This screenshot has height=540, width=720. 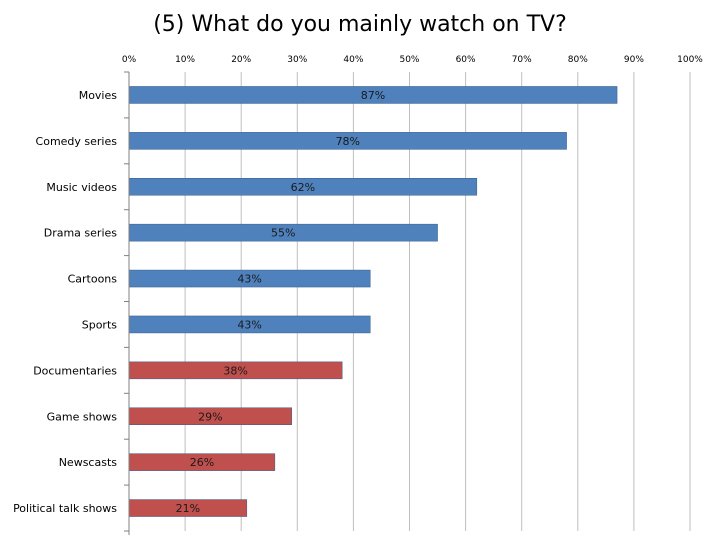 I want to click on data-label: 55%, so click(x=283, y=233).